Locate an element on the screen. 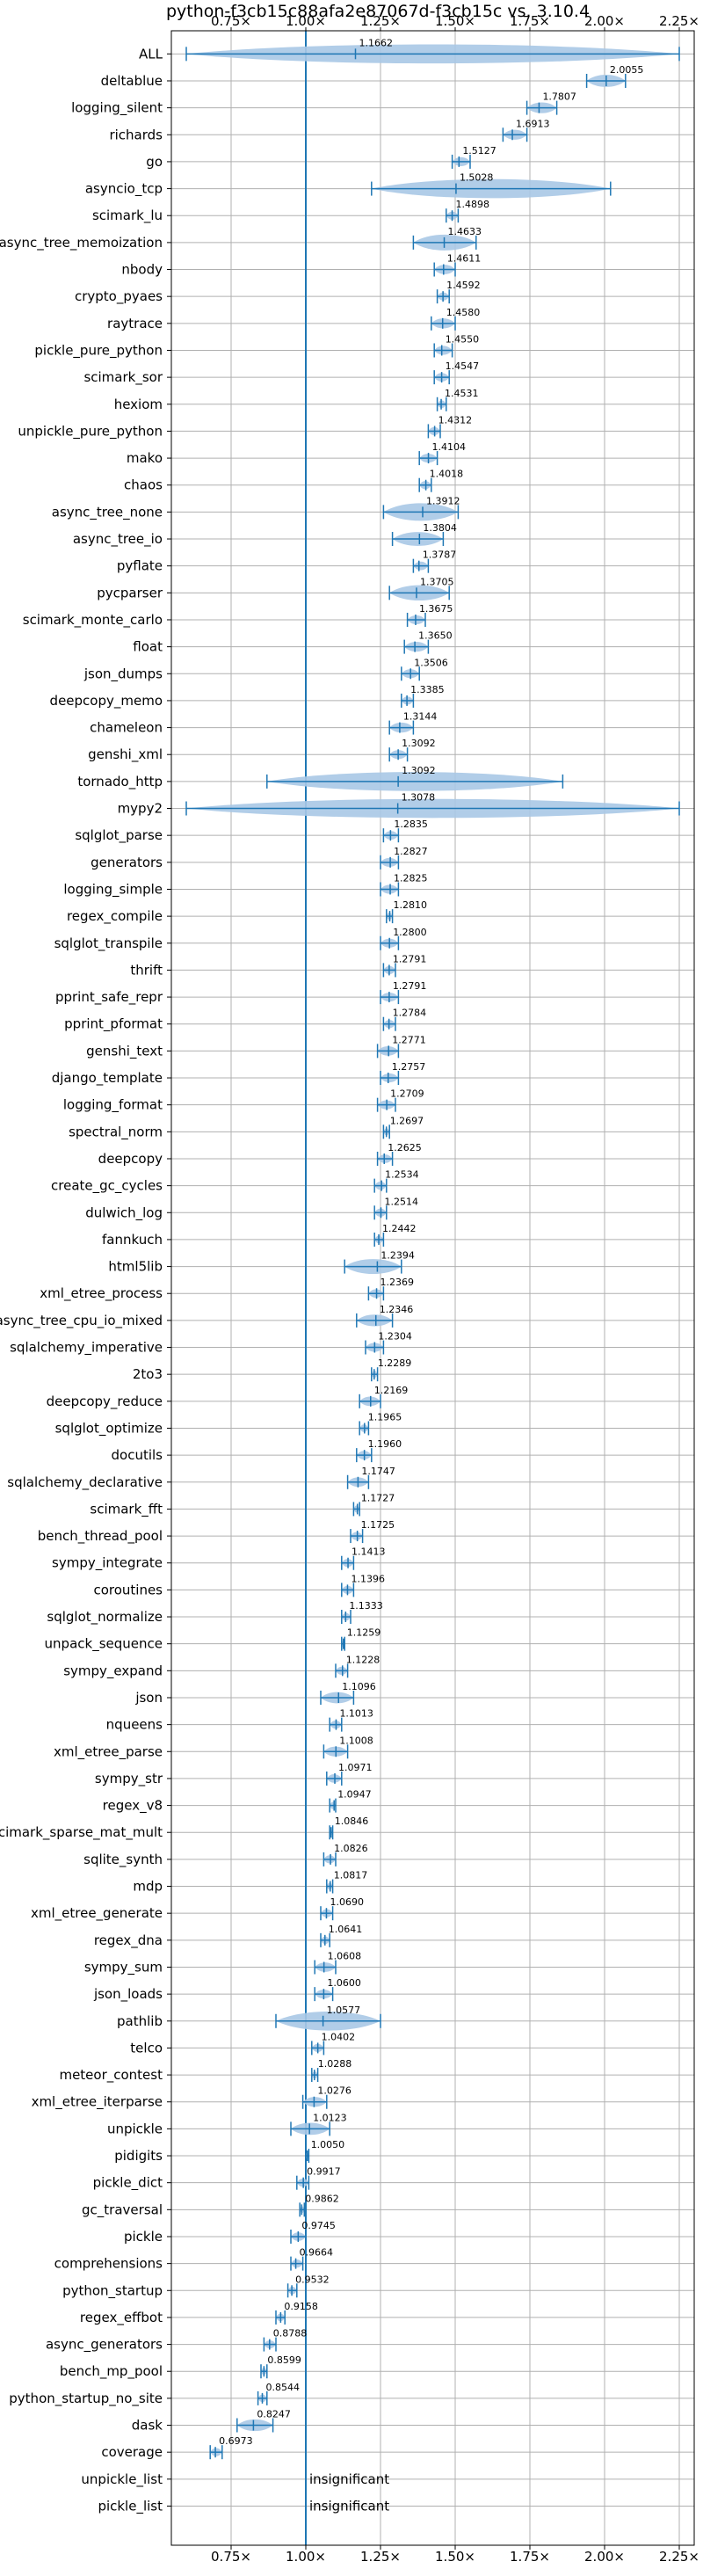 The width and height of the screenshot is (703, 2576). value-label: 1.7807 is located at coordinates (559, 97).